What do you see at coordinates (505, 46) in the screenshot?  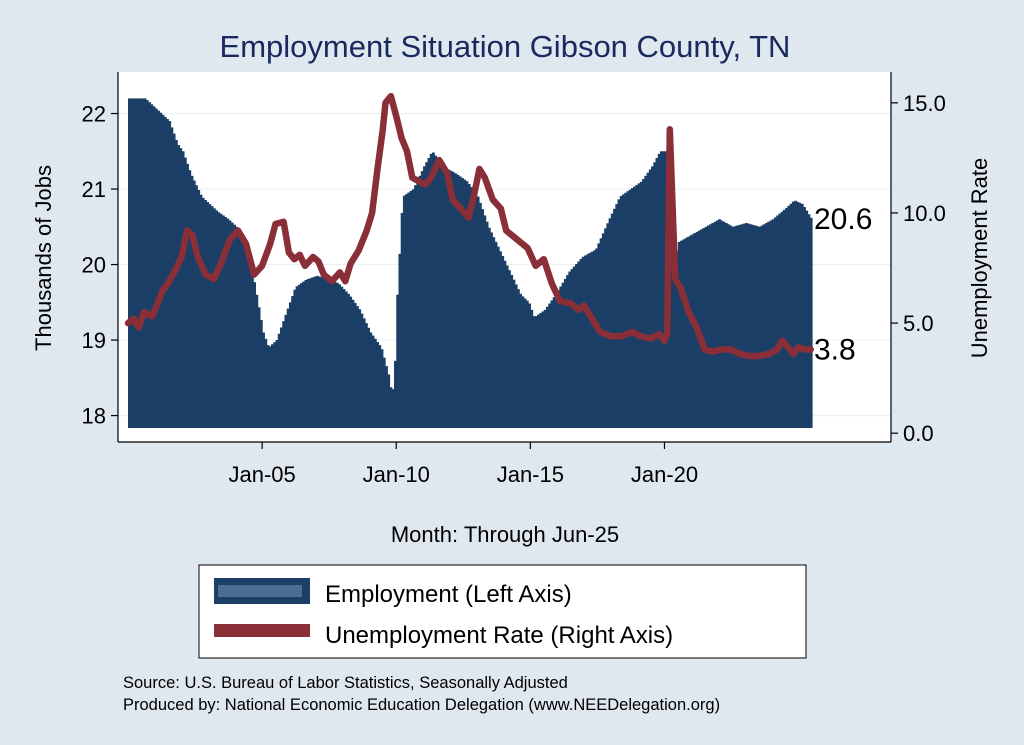 I see `chart-title: Employment Situation Gibson County, TN` at bounding box center [505, 46].